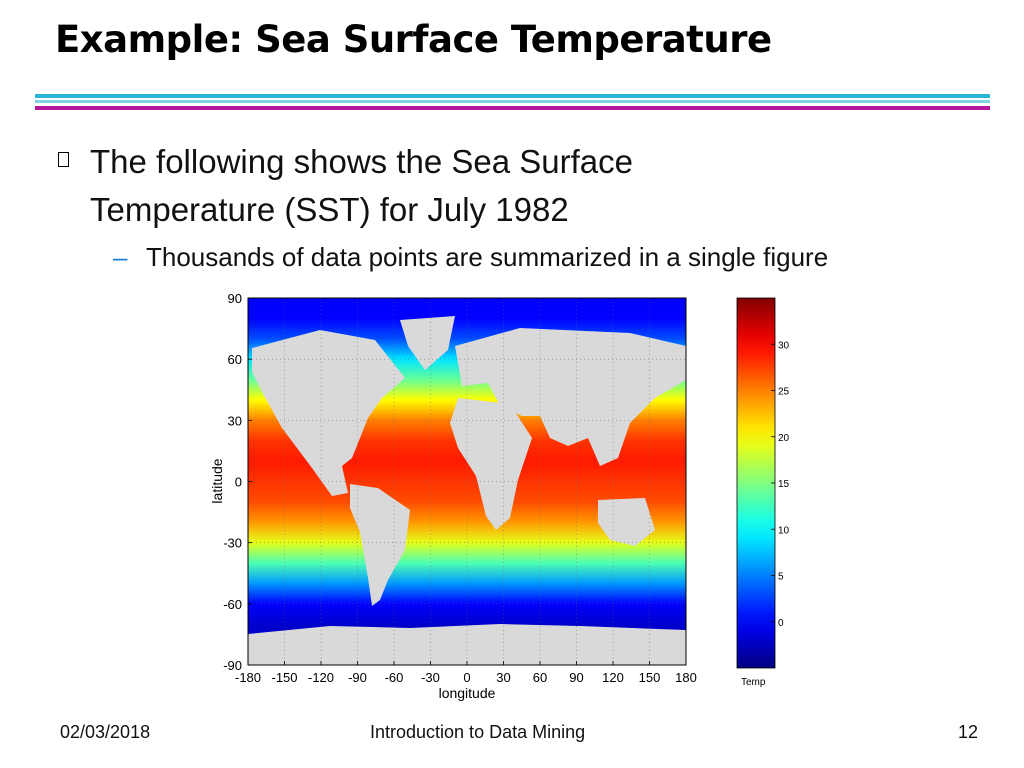 This screenshot has width=1024, height=768. Describe the element at coordinates (217, 480) in the screenshot. I see `y-axis-label: latitude` at that location.